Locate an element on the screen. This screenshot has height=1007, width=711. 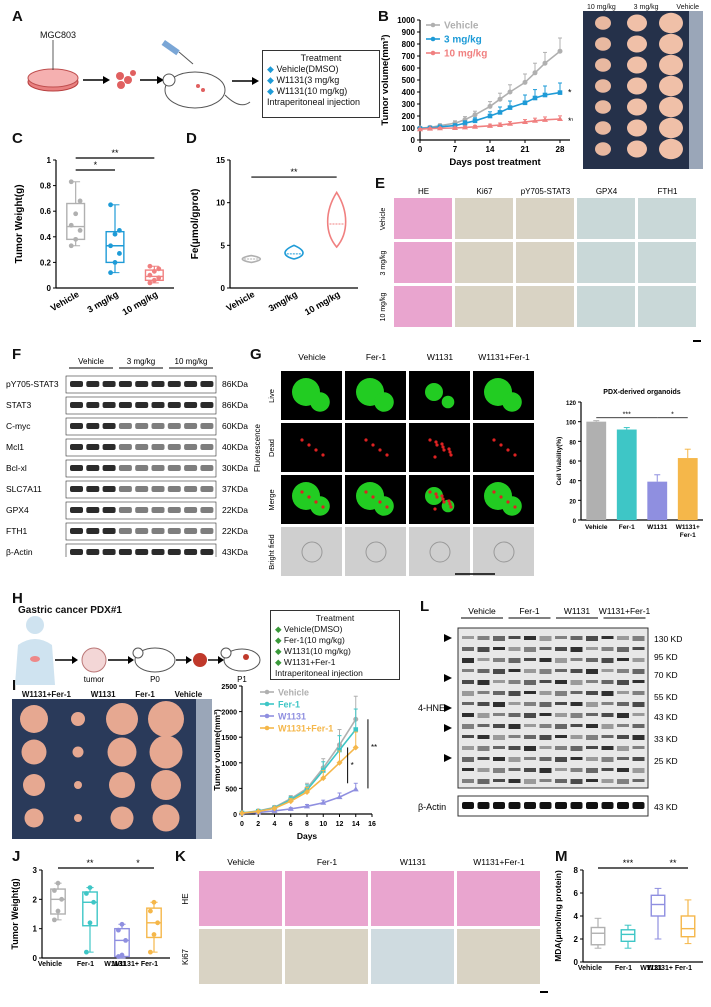
row-label: Ki67 is located at coordinates (185, 956).